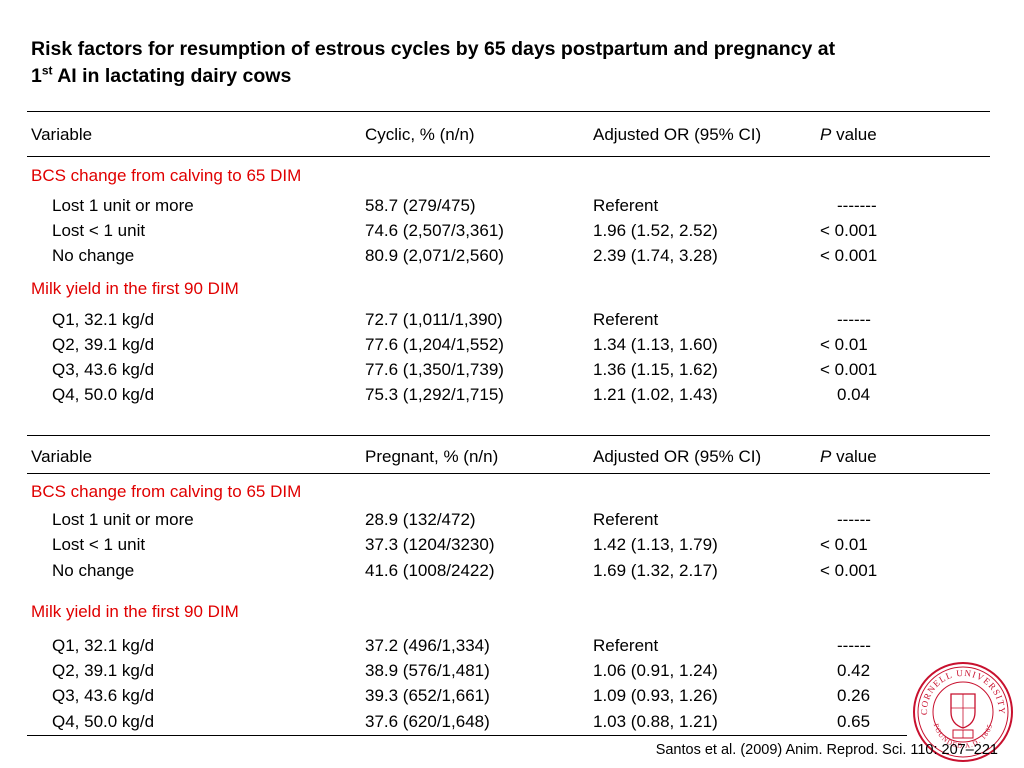  Describe the element at coordinates (655, 695) in the screenshot. I see `cell-or: 1.09 (0.93, 1.26)` at that location.